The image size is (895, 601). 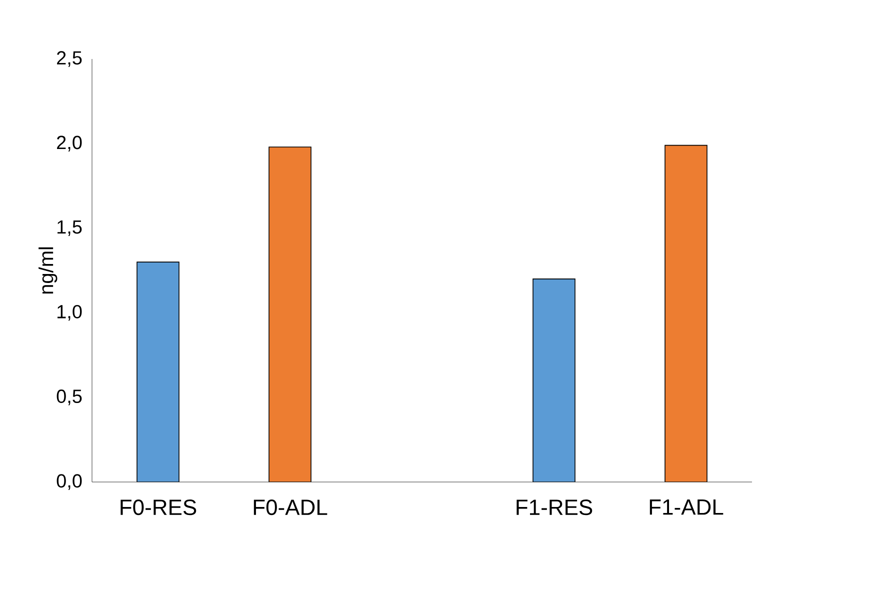 What do you see at coordinates (69, 398) in the screenshot?
I see `y-tick-label: 0,5` at bounding box center [69, 398].